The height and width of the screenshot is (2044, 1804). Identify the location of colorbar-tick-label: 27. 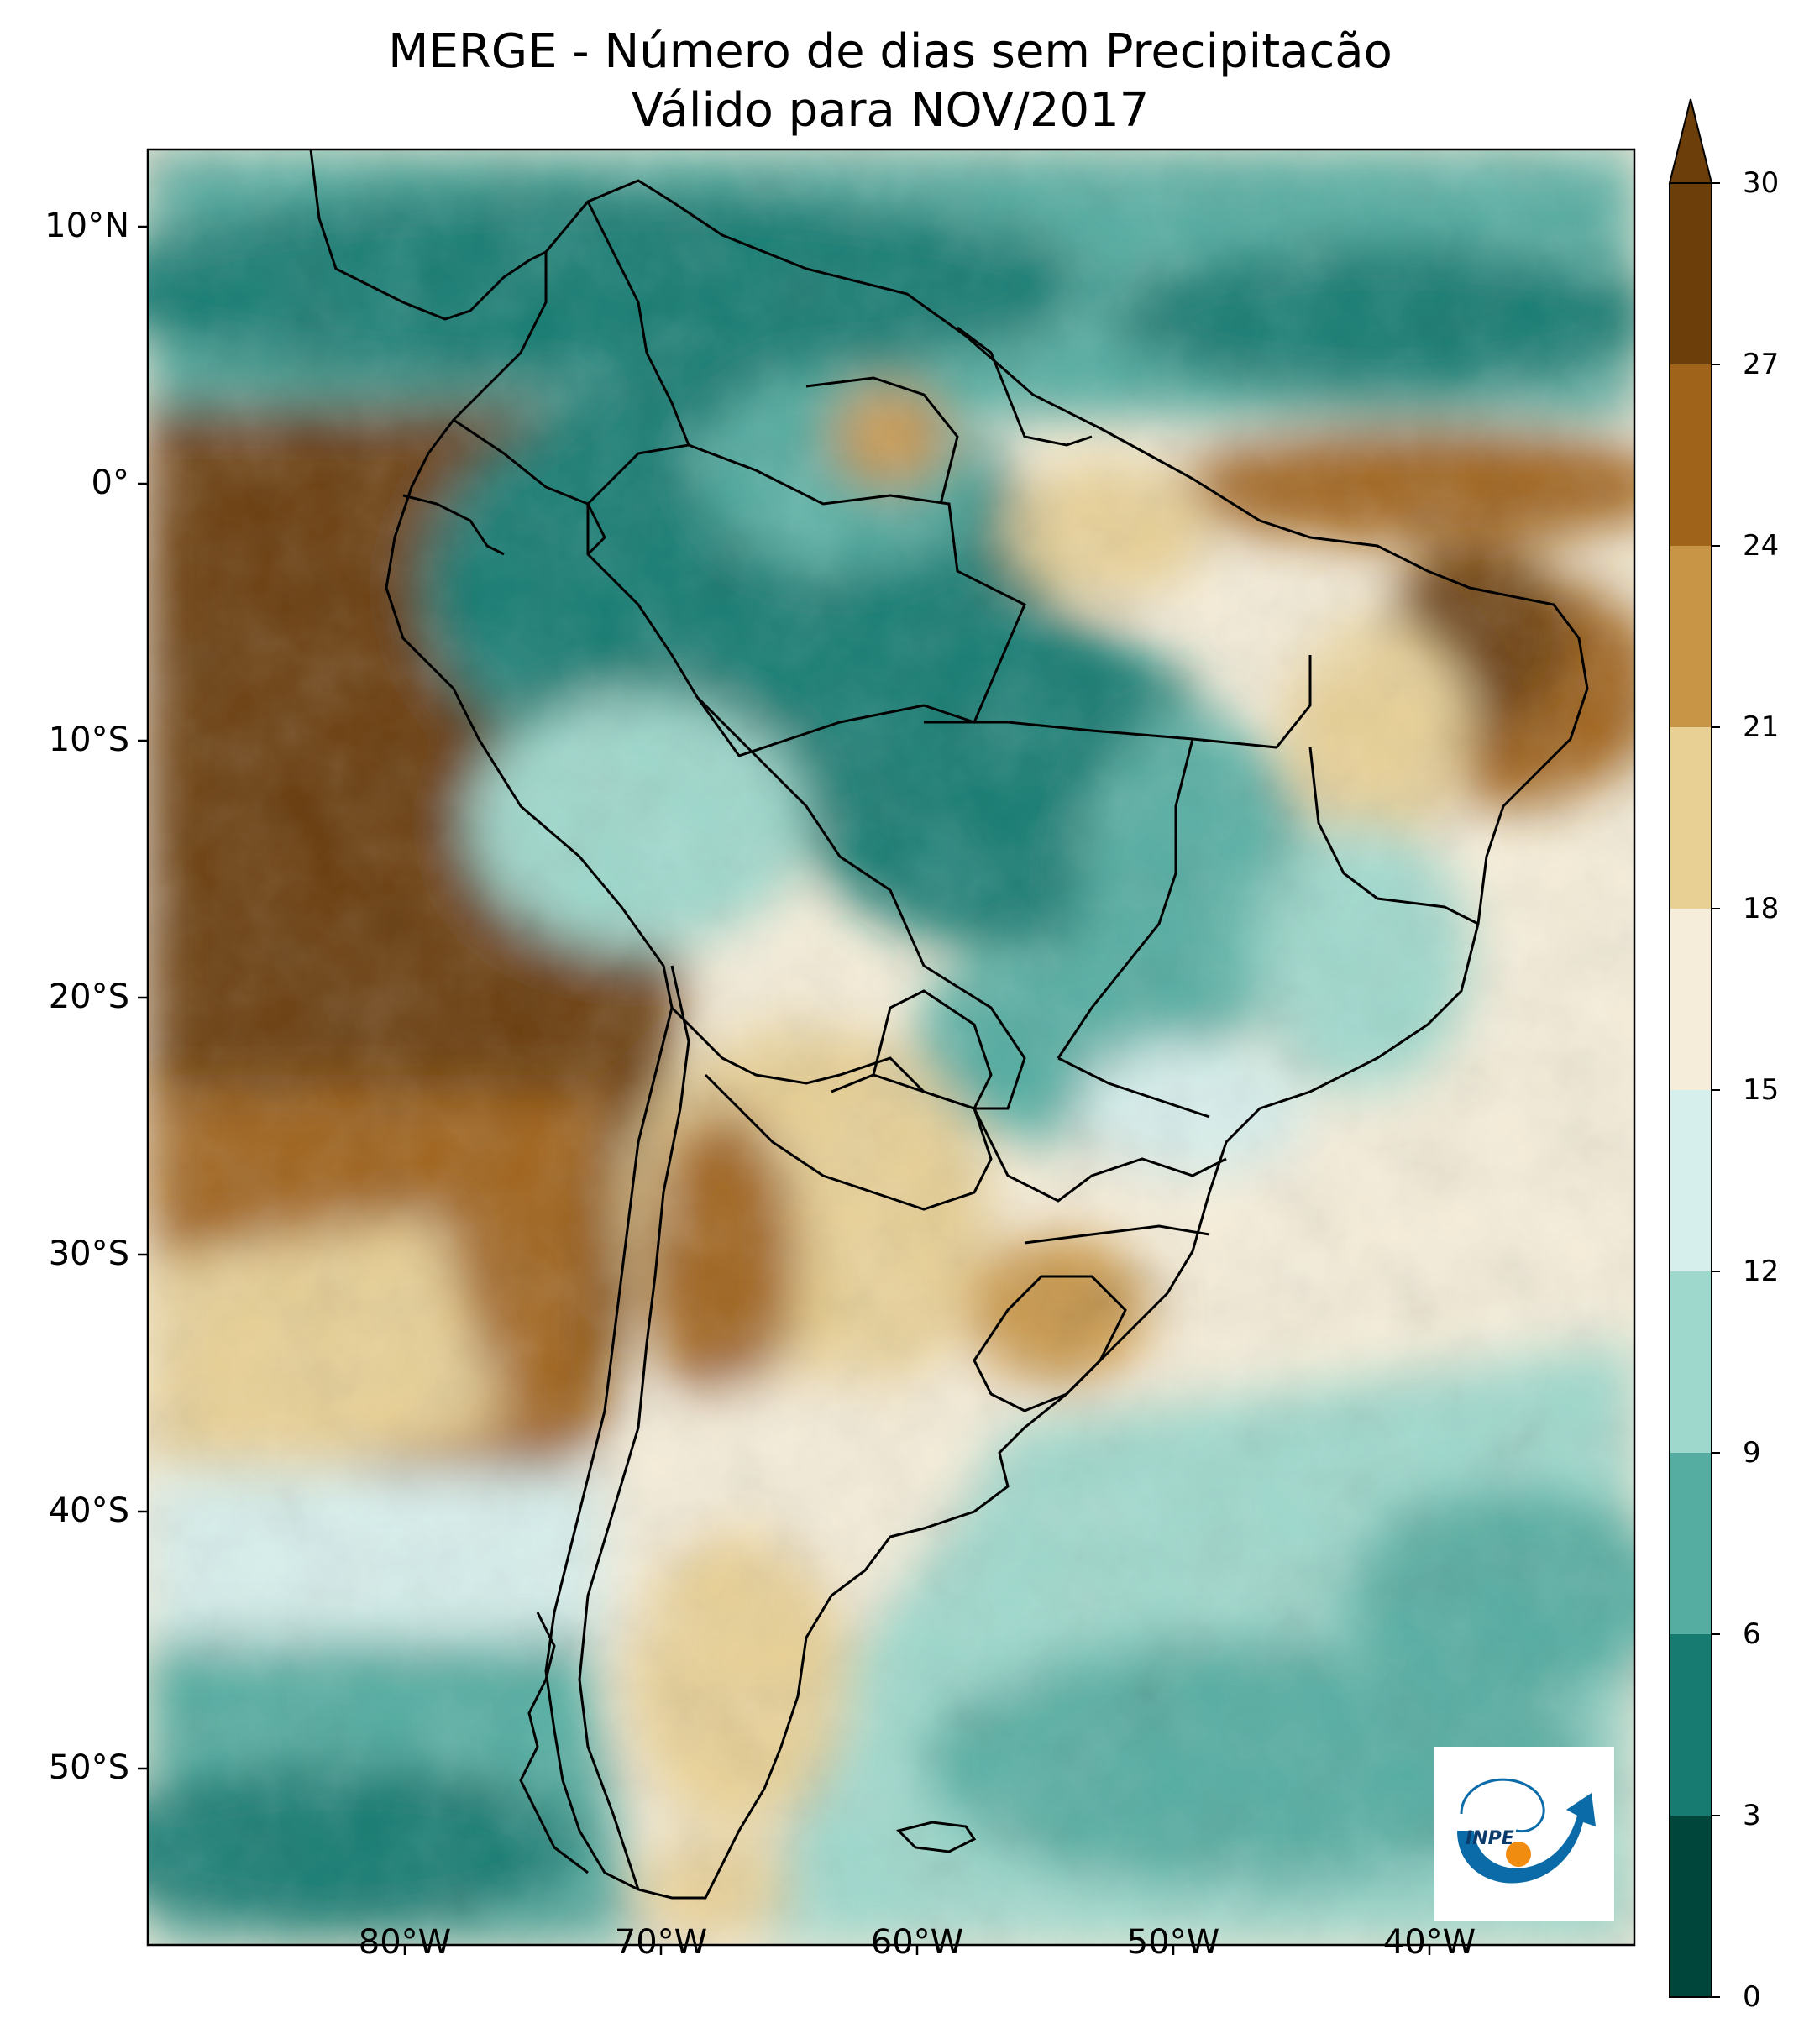
(1761, 364).